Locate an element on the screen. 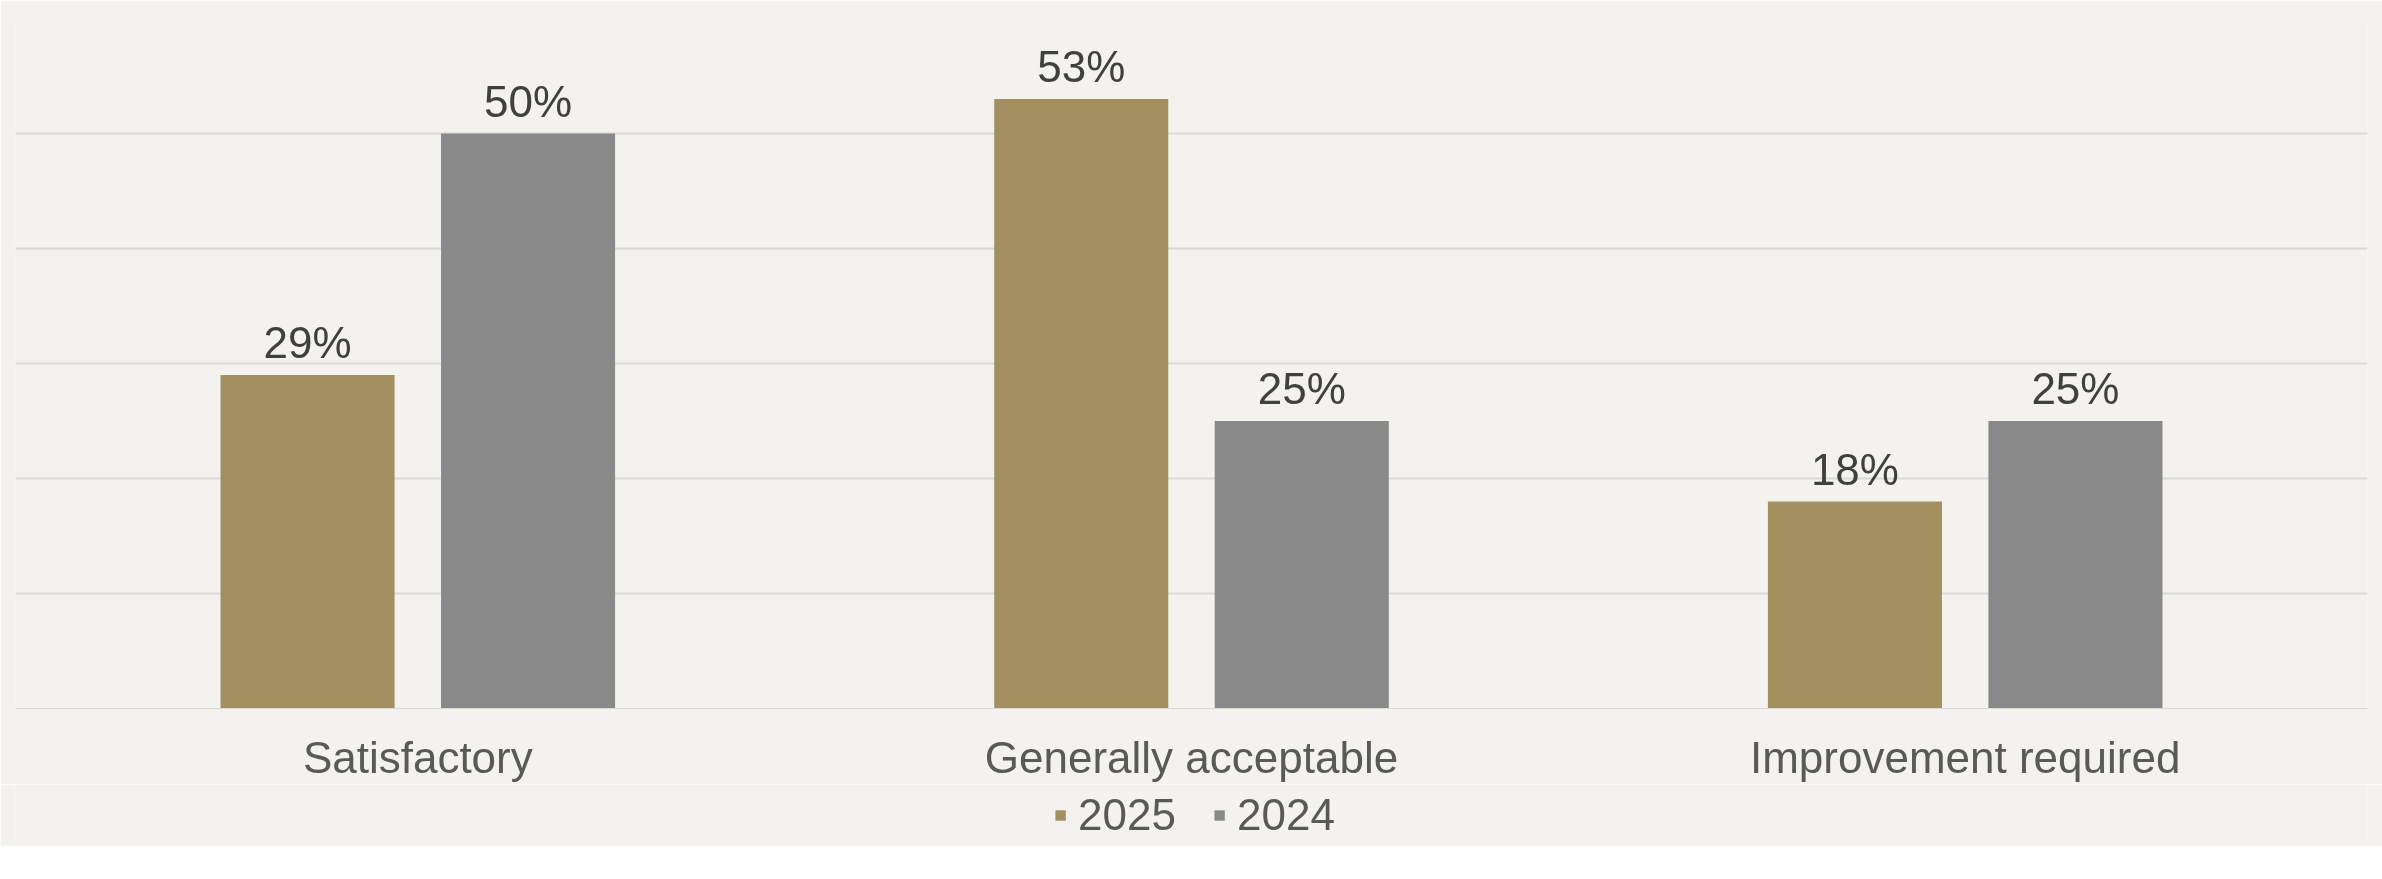 The image size is (2382, 879). data-label: 18% is located at coordinates (1854, 469).